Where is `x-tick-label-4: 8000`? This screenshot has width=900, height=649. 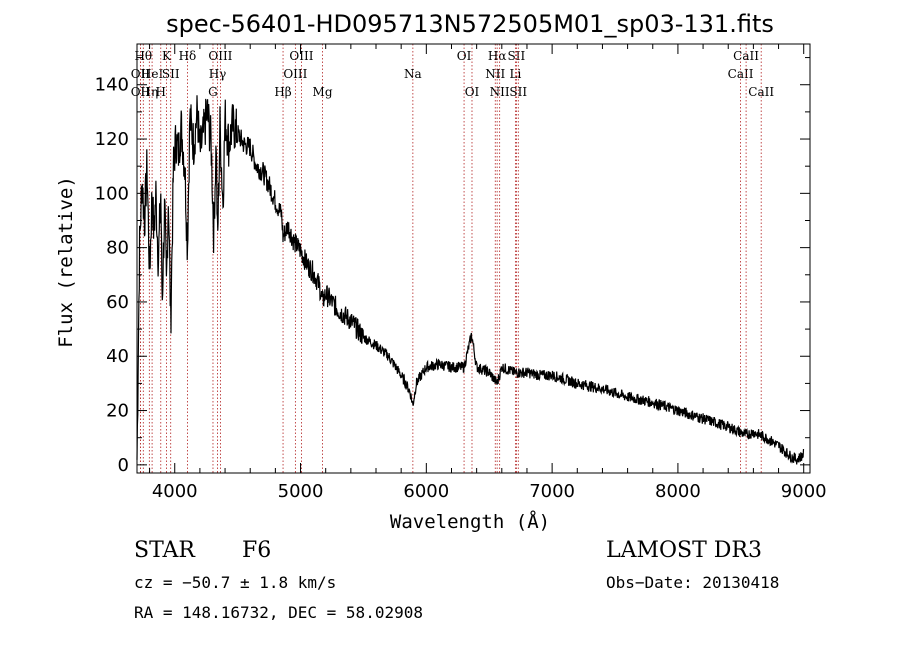
x-tick-label-4: 8000 is located at coordinates (678, 491).